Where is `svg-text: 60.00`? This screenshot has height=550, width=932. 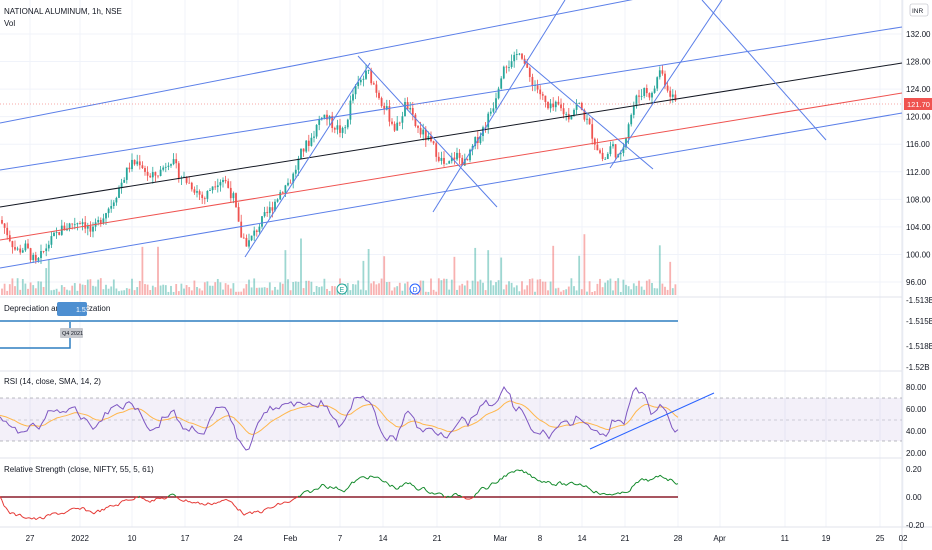
svg-text: 60.00 is located at coordinates (916, 409).